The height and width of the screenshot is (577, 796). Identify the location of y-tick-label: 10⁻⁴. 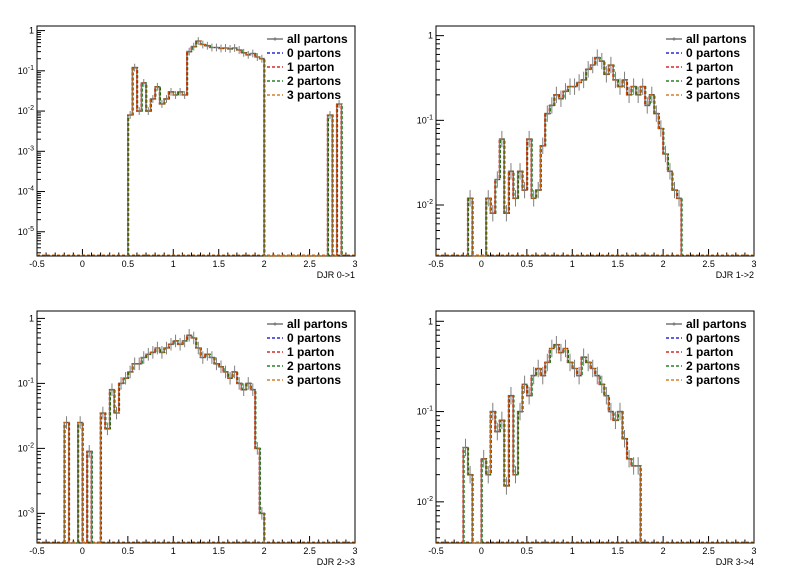
(26, 191).